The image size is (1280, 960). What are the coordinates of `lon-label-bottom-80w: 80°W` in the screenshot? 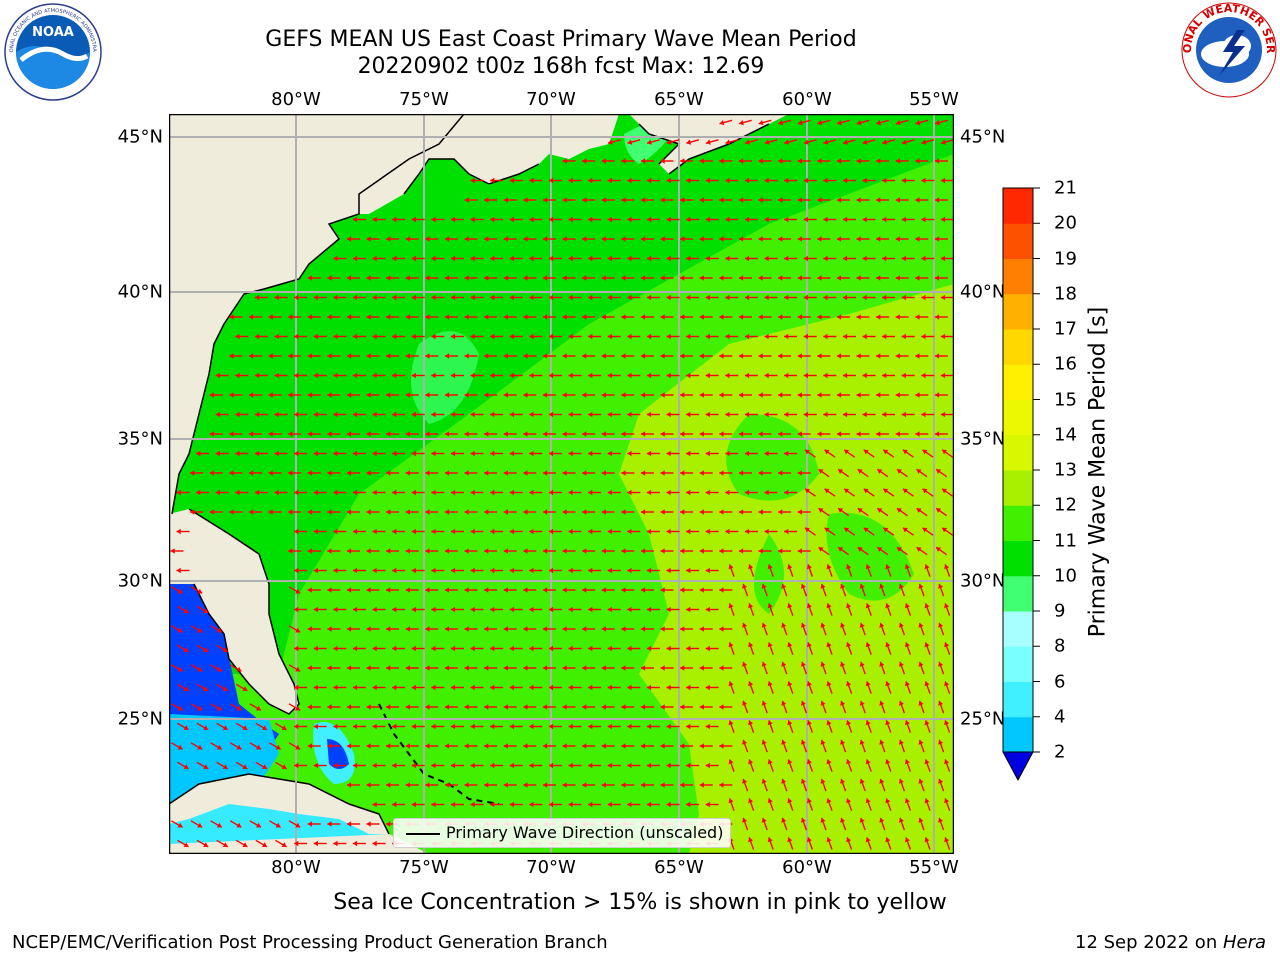 It's located at (296, 867).